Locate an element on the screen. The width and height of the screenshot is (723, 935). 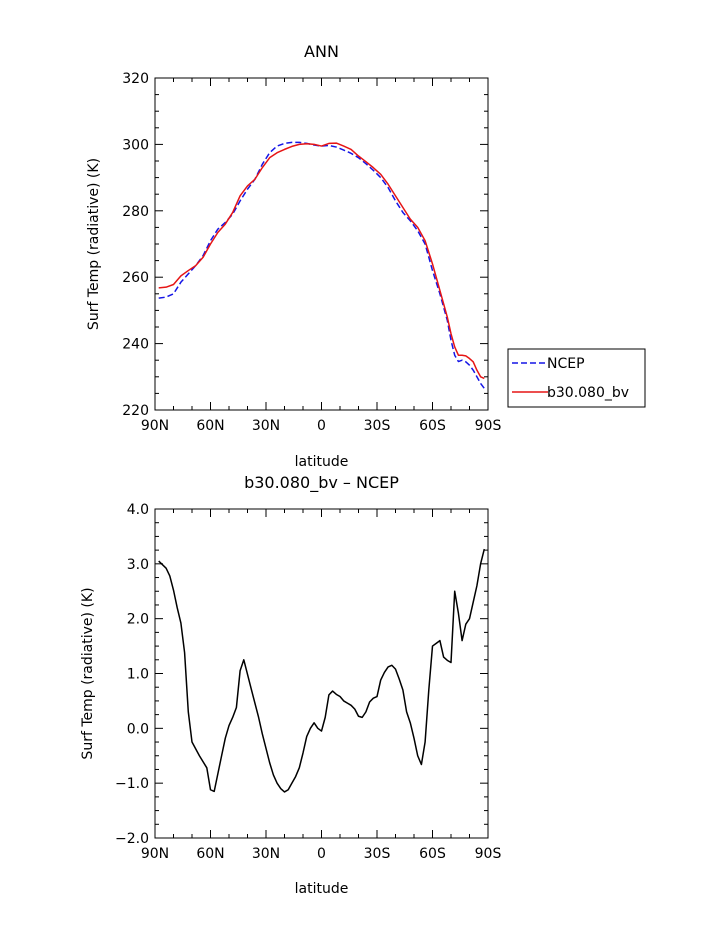
bottom-y-tick-label: 2.0 is located at coordinates (138, 620).